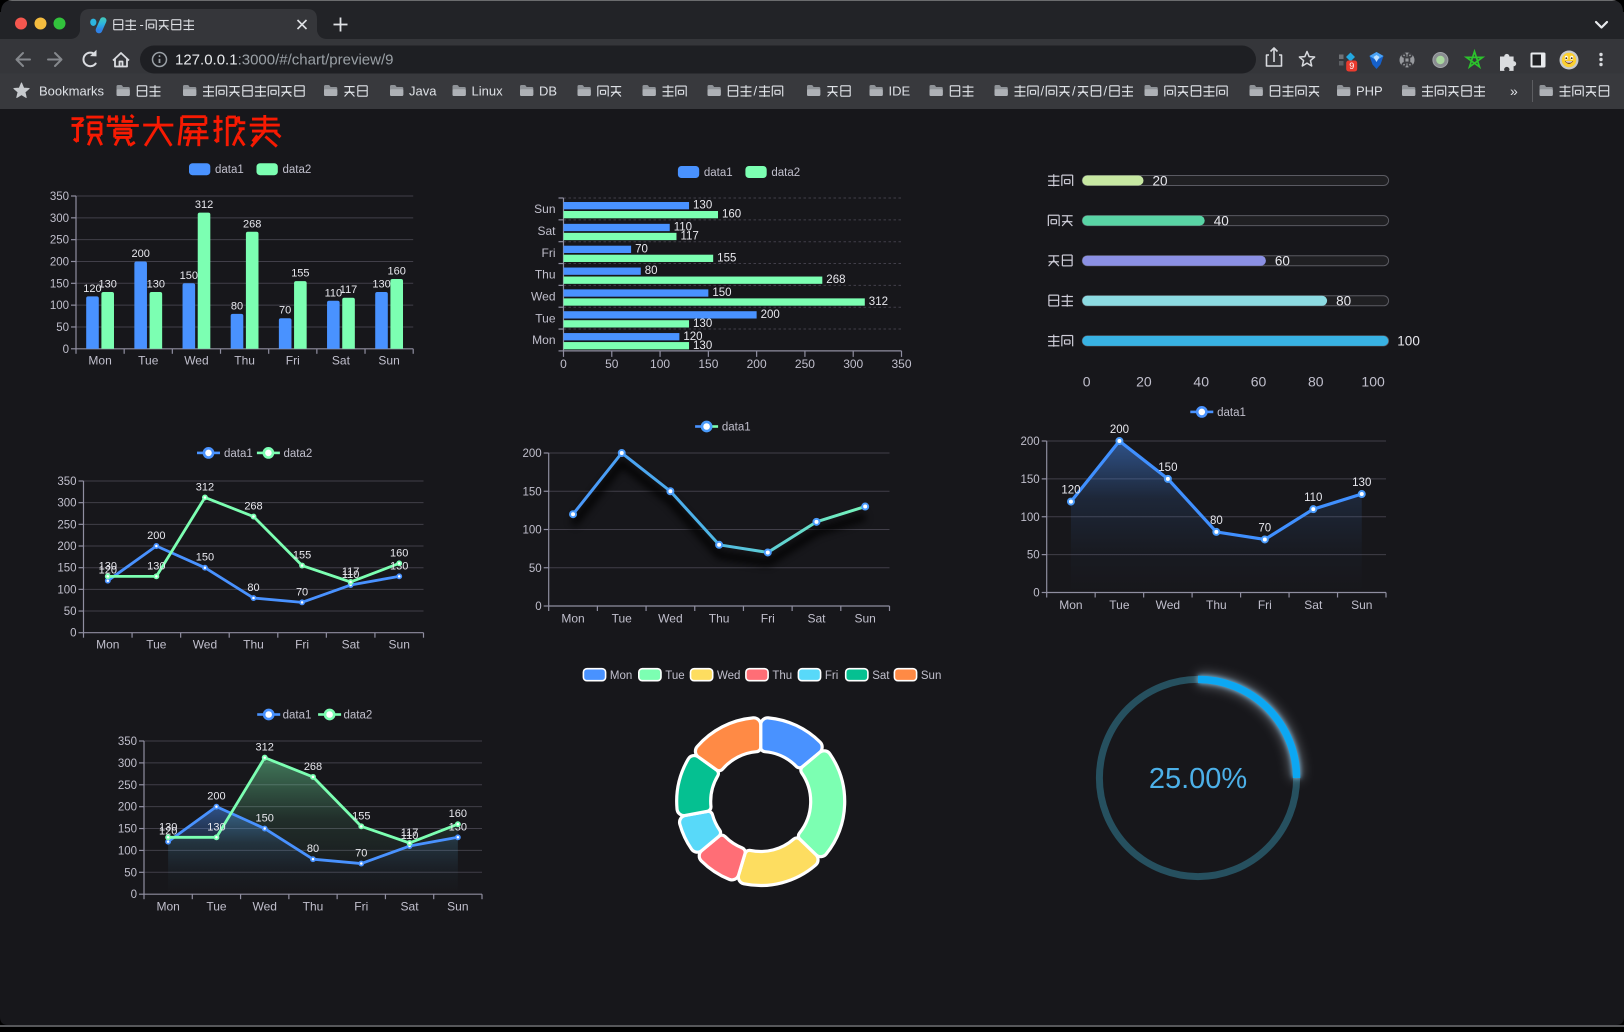 This screenshot has width=1624, height=1032. I want to click on svg-text: 300, so click(853, 364).